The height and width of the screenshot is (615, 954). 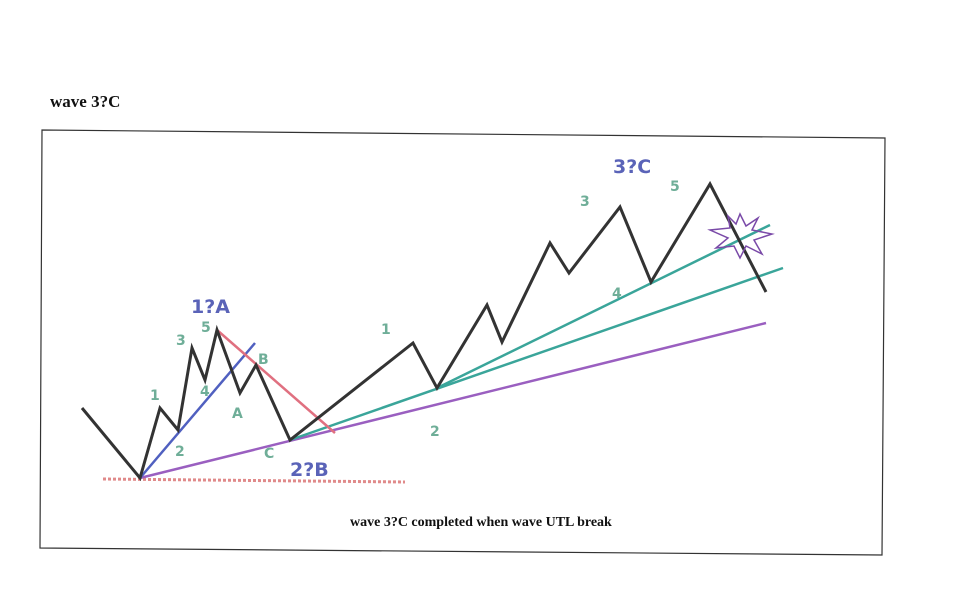 What do you see at coordinates (237, 414) in the screenshot?
I see `wave-label: A` at bounding box center [237, 414].